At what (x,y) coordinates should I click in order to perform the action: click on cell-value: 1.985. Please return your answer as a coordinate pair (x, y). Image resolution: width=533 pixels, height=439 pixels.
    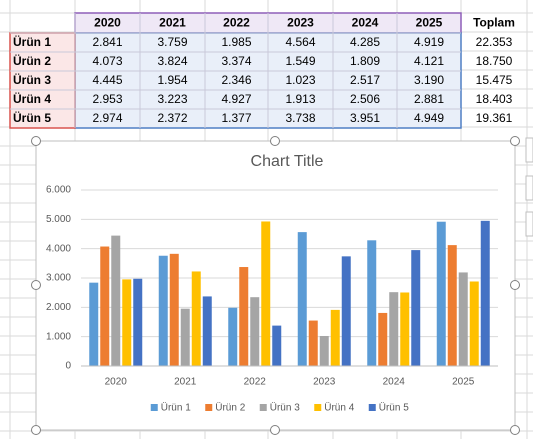
    Looking at the image, I should click on (236, 42).